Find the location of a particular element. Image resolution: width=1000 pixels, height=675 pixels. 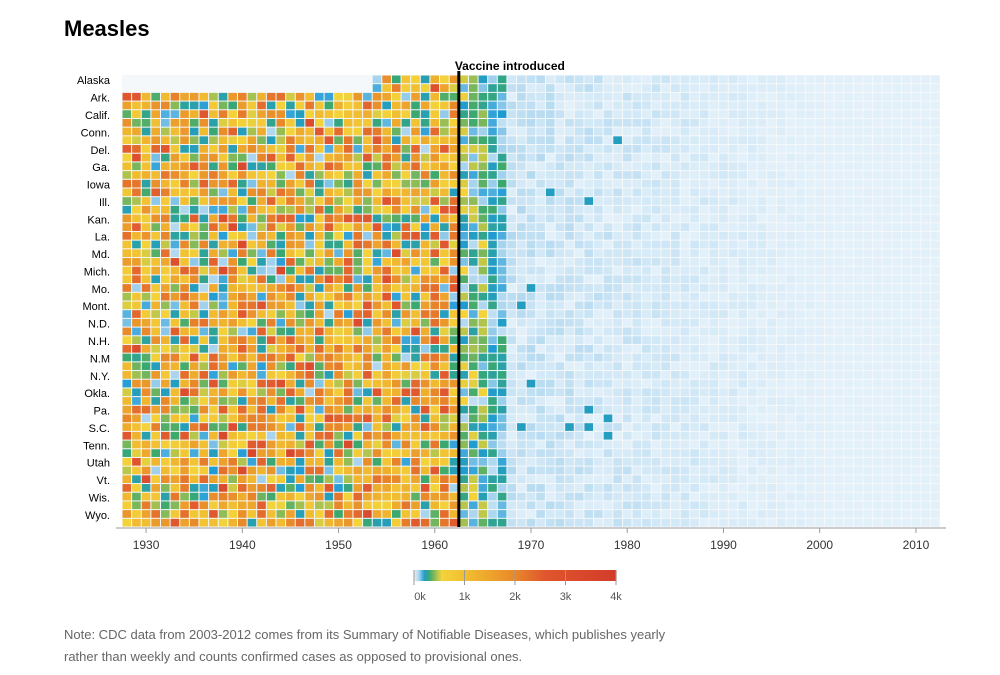

vaccine-label: Vaccine introduced is located at coordinates (510, 66).